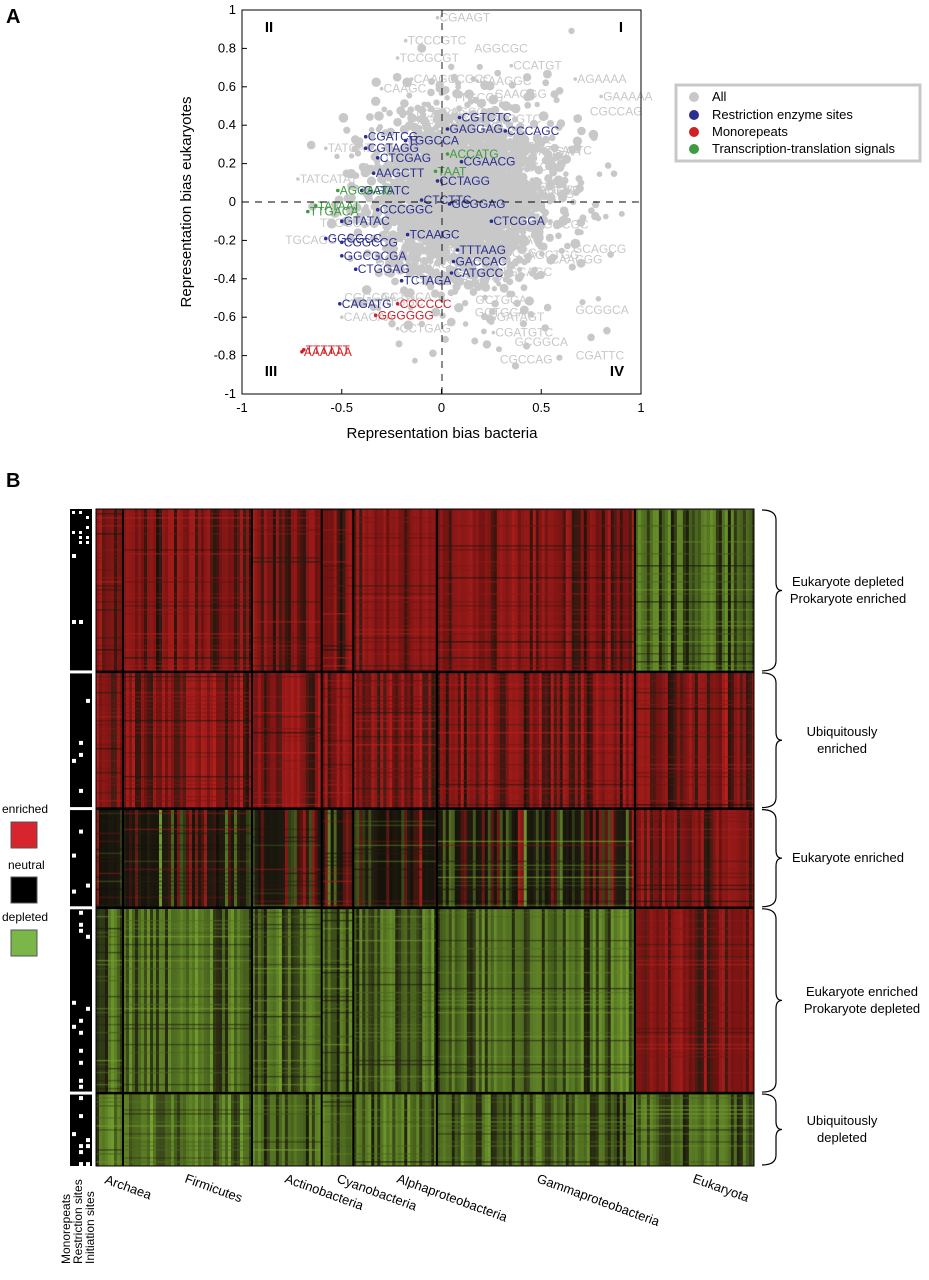 The image size is (929, 1280). What do you see at coordinates (505, 81) in the screenshot?
I see `scatter-point-label: CAAGGC` at bounding box center [505, 81].